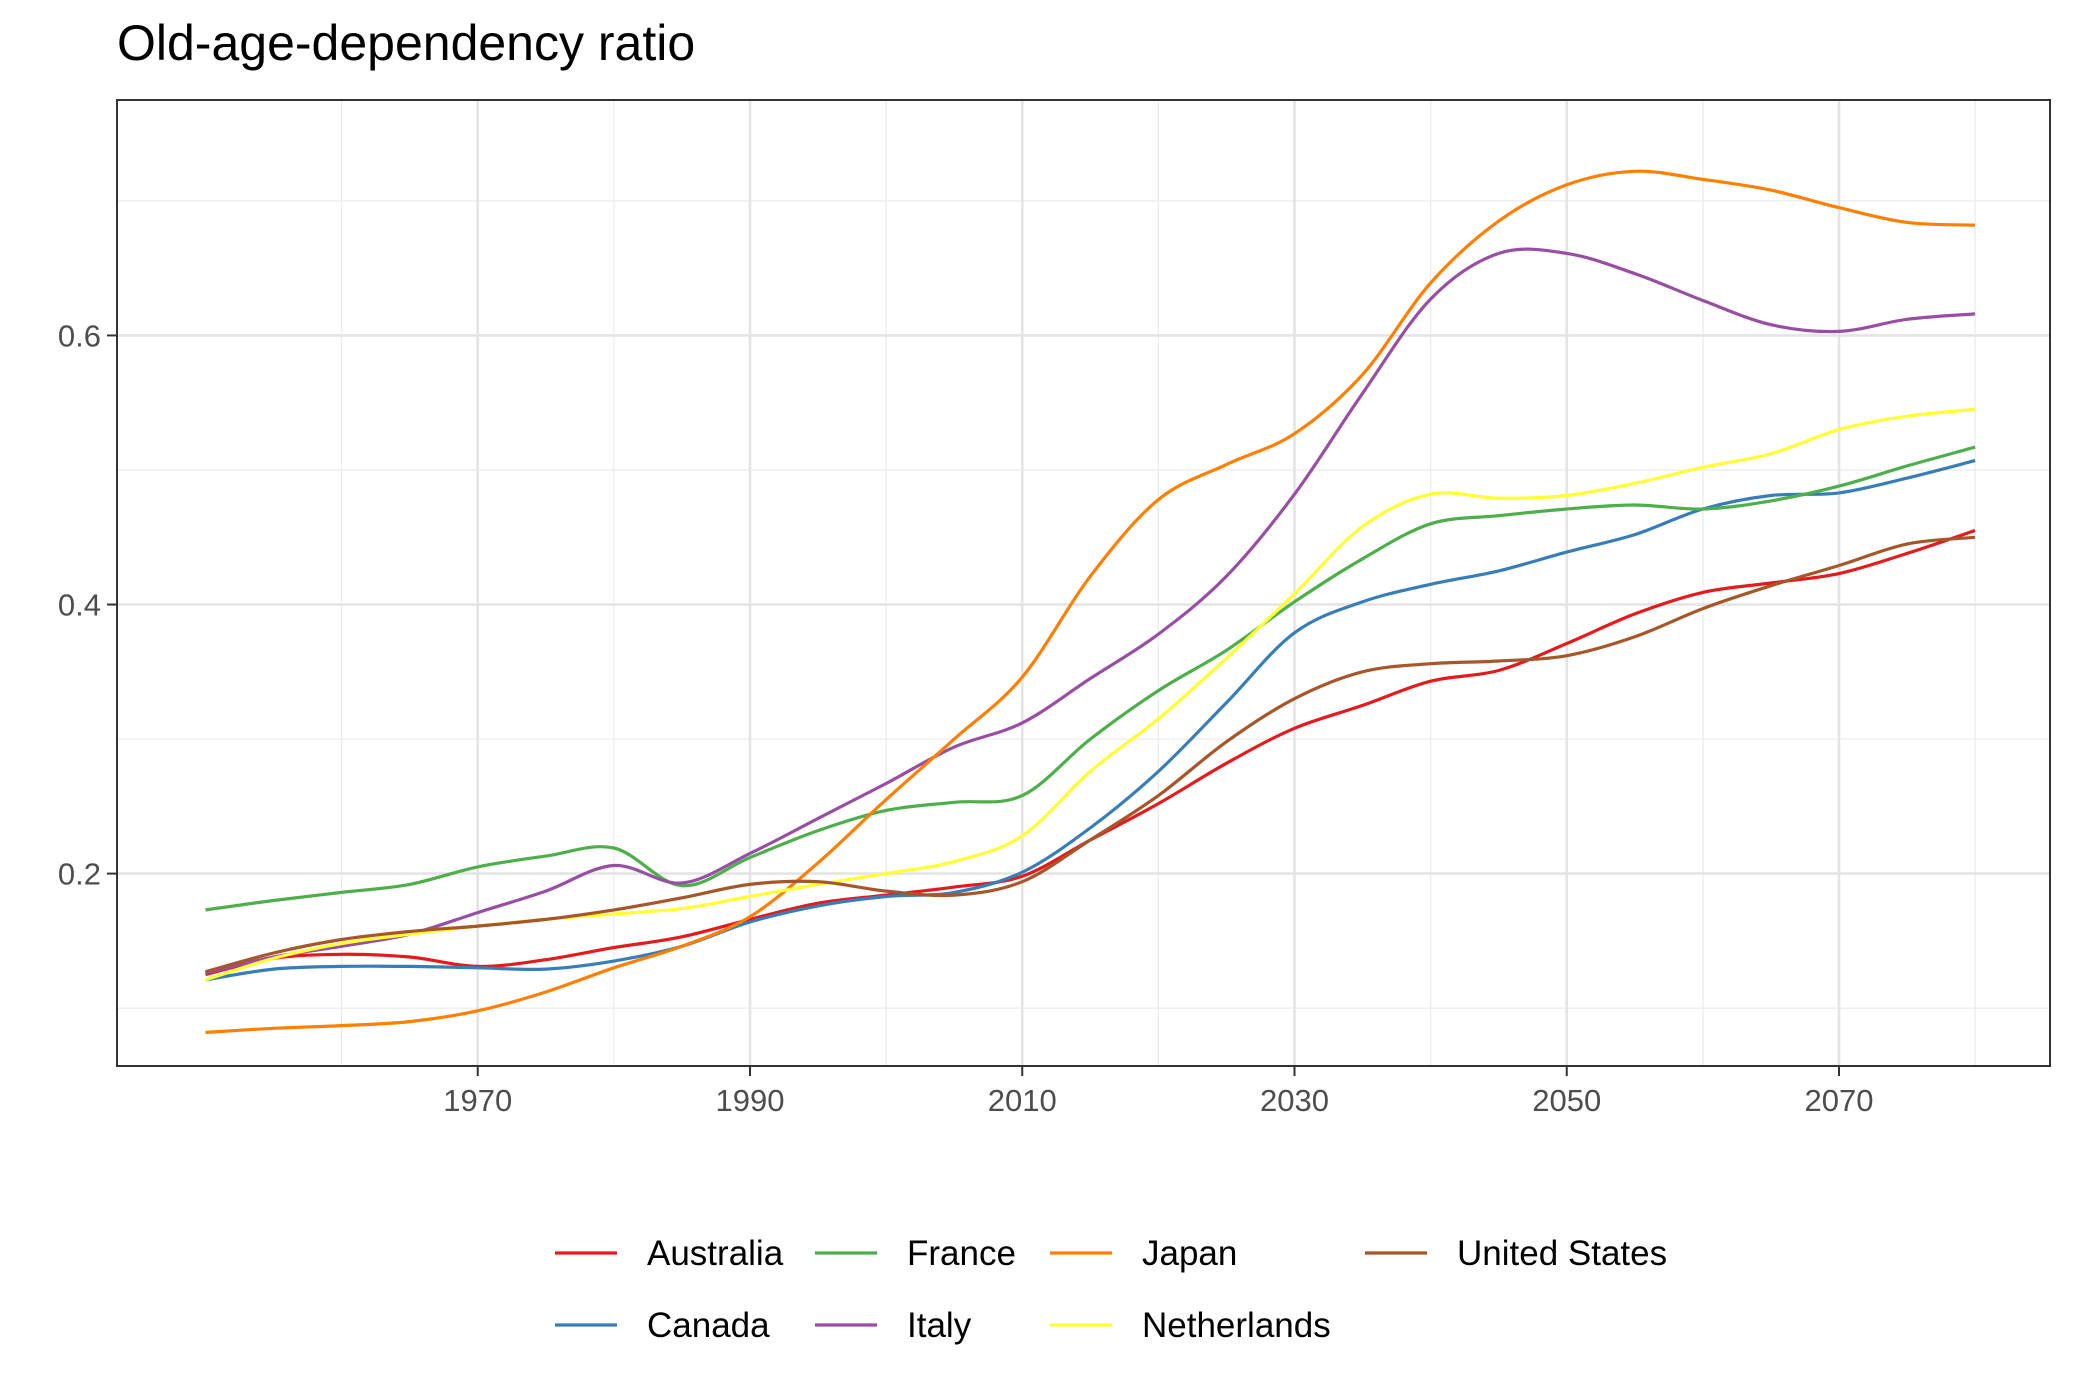 Image resolution: width=2100 pixels, height=1400 pixels. What do you see at coordinates (79, 874) in the screenshot?
I see `y-tick-label: 0.2` at bounding box center [79, 874].